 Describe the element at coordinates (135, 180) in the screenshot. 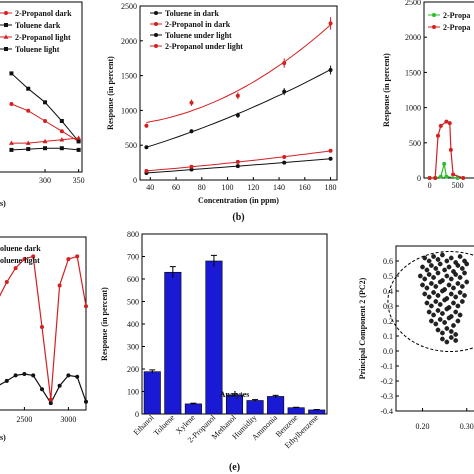

I see `panel-b-ytick-label: 0` at that location.